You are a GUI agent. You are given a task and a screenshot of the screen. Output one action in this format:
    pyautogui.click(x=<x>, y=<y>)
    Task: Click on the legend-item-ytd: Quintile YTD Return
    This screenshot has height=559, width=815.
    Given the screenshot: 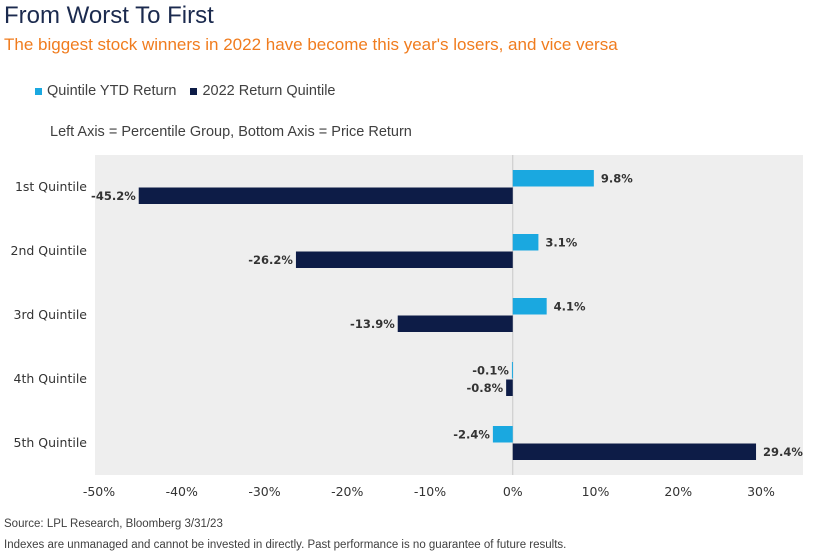 What is the action you would take?
    pyautogui.click(x=105, y=91)
    